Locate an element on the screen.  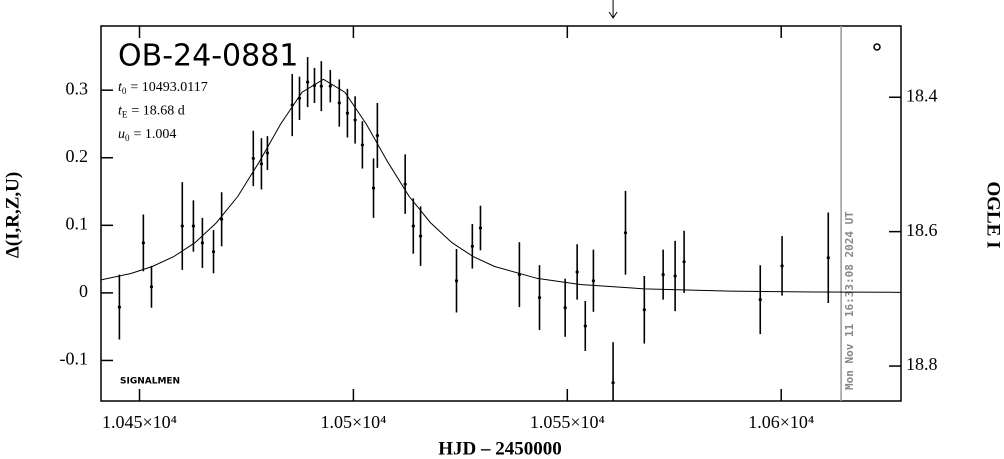
y-tick-label: -0.1 is located at coordinates (74, 359).